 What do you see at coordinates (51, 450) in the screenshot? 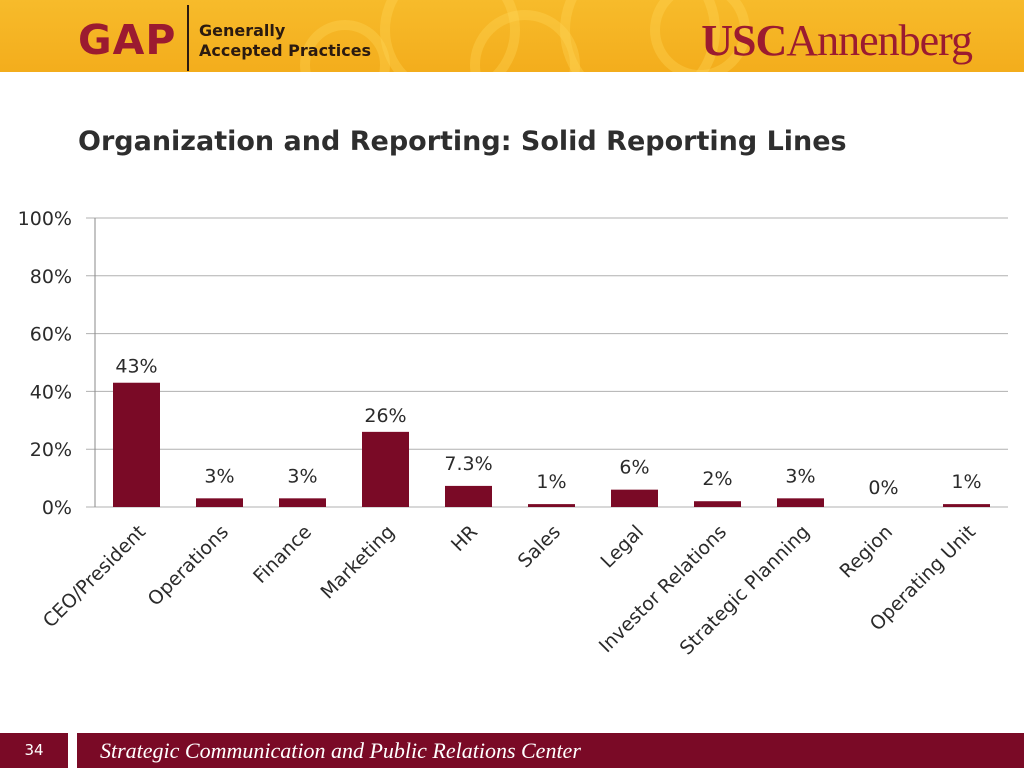
I see `y-tick-label: 20%` at bounding box center [51, 450].